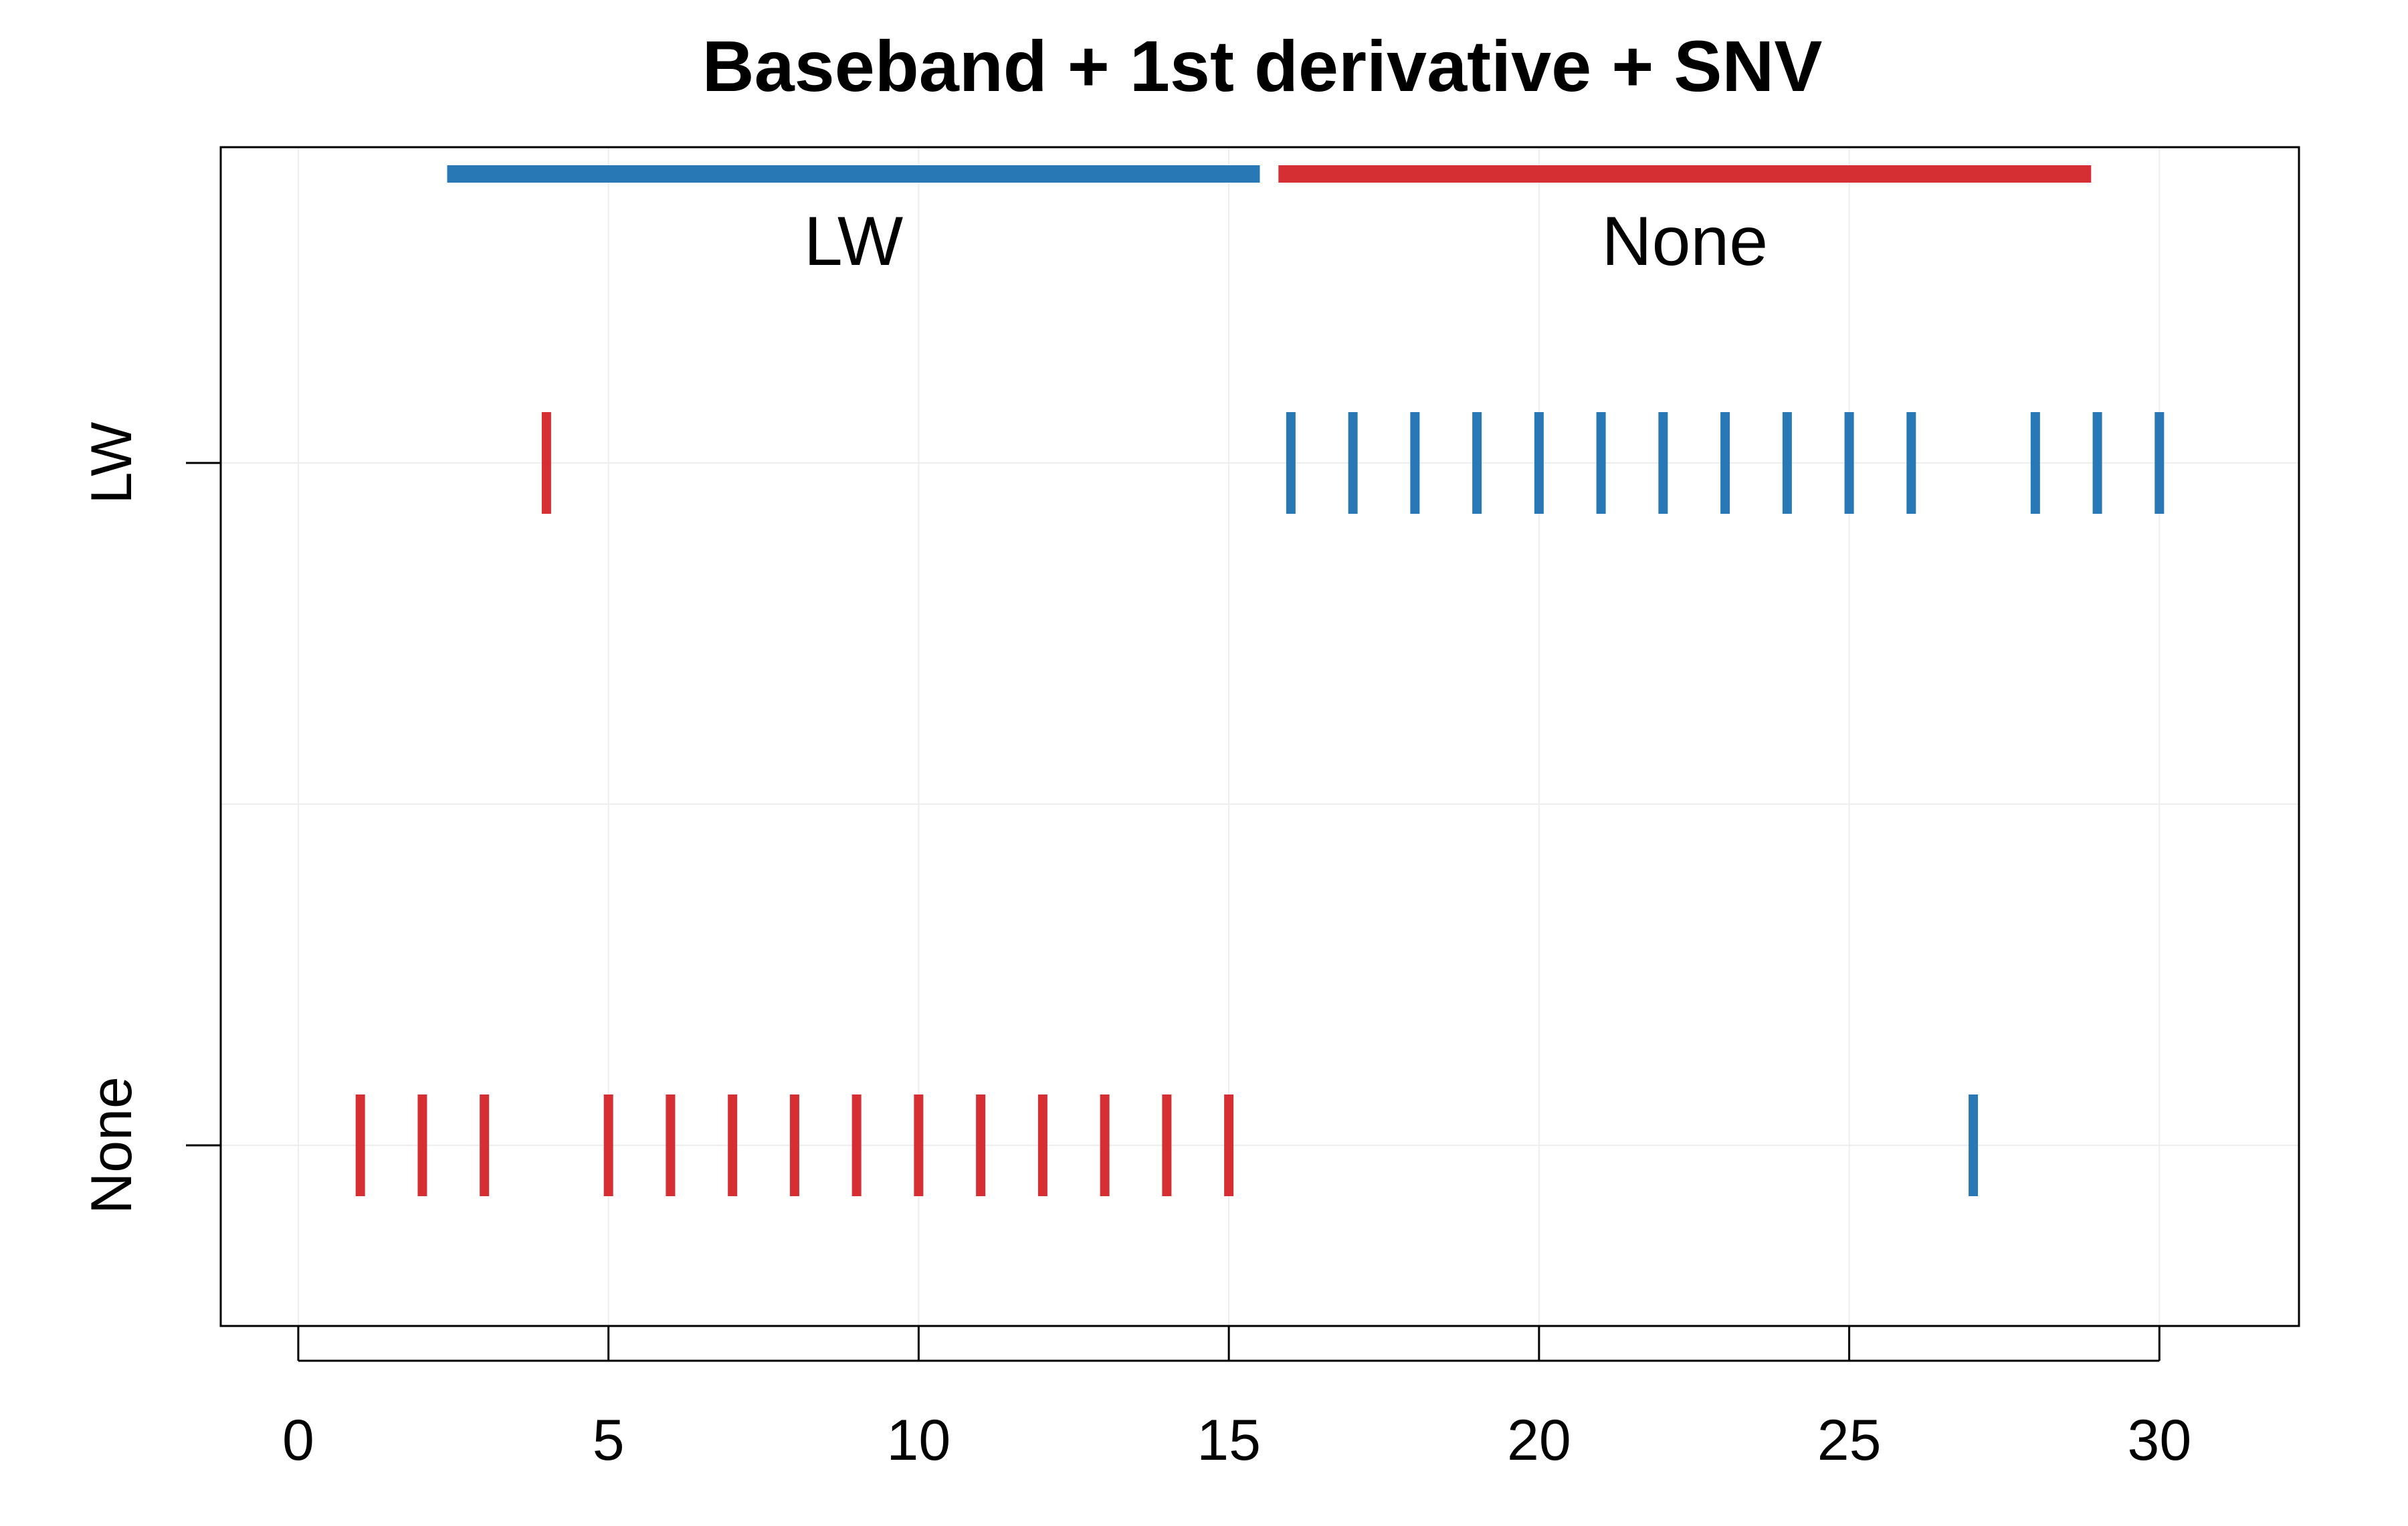 Image resolution: width=2408 pixels, height=1526 pixels. What do you see at coordinates (1849, 1440) in the screenshot?
I see `x-tick-label: 25` at bounding box center [1849, 1440].